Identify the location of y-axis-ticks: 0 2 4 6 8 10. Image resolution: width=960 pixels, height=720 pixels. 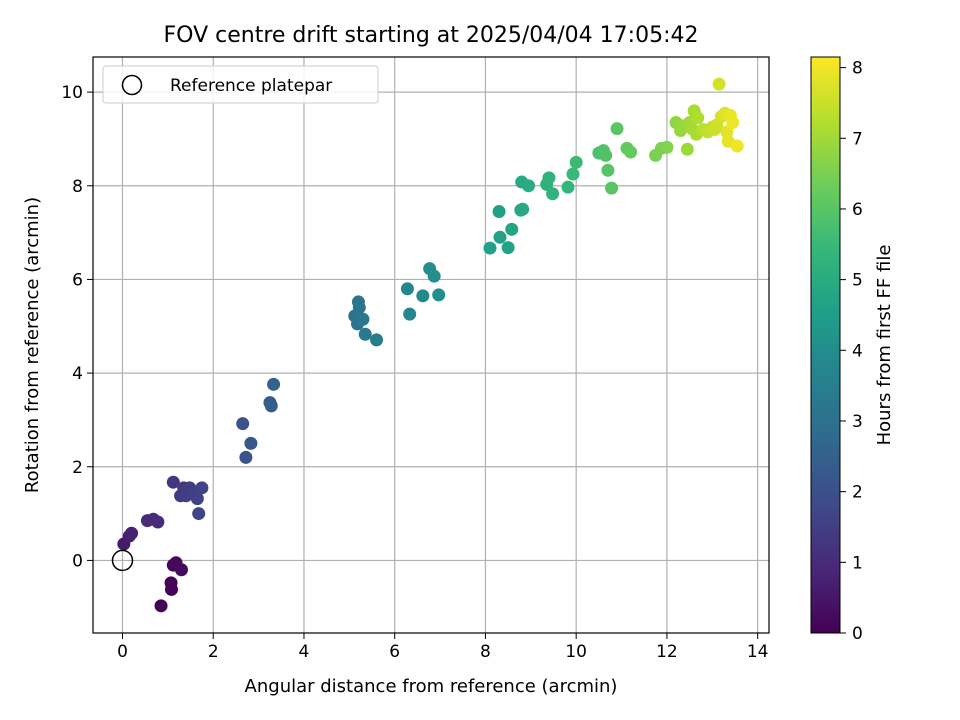
(77, 327).